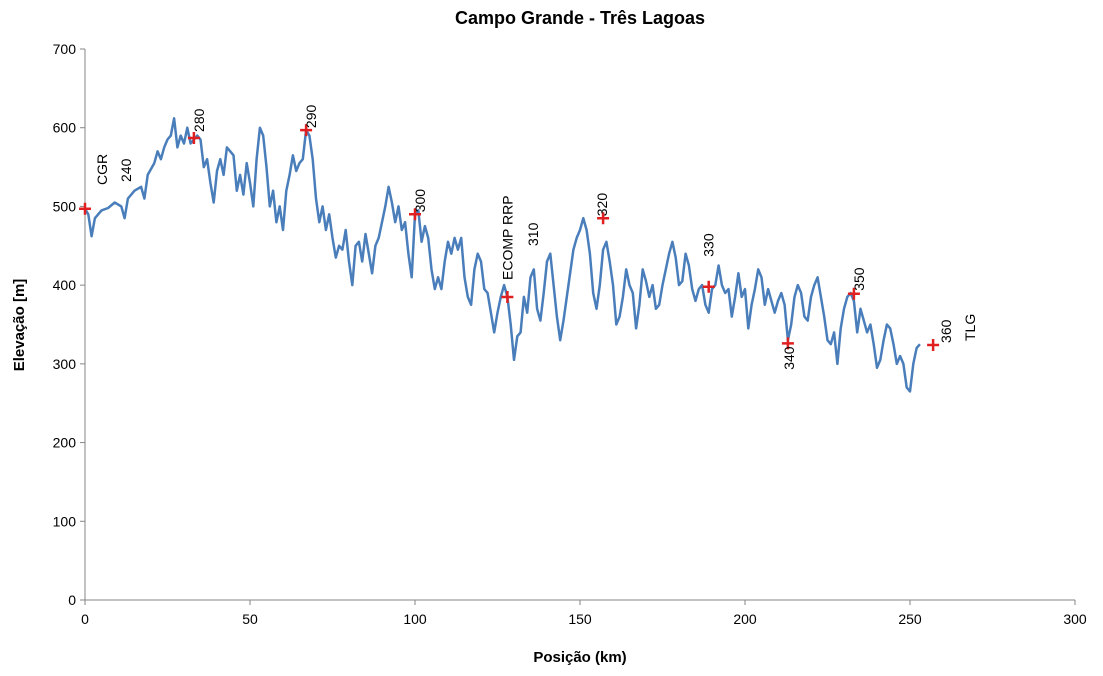  What do you see at coordinates (65, 285) in the screenshot?
I see `y-tick-label: 400` at bounding box center [65, 285].